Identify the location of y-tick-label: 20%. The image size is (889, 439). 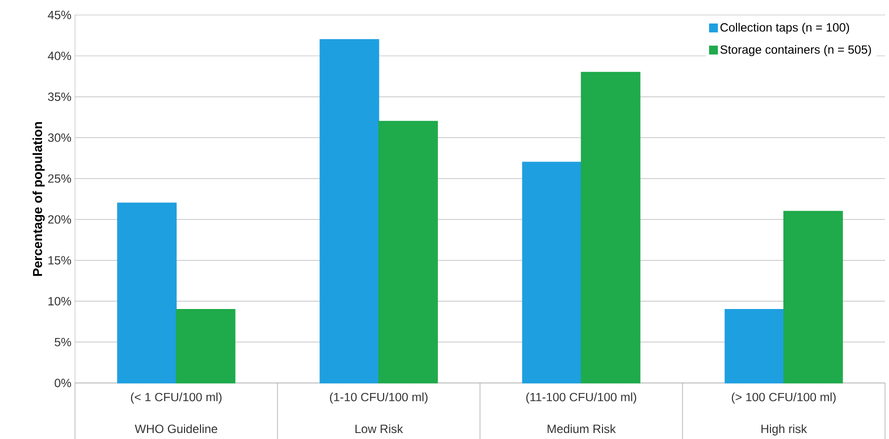
(60, 219).